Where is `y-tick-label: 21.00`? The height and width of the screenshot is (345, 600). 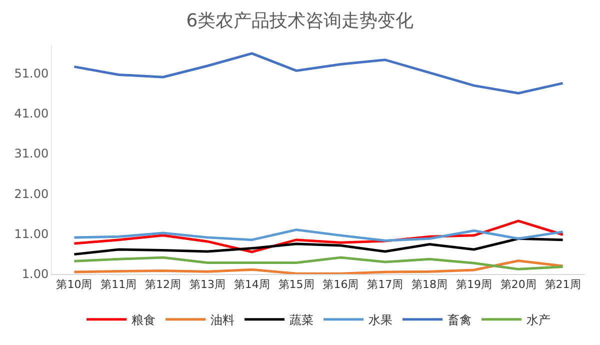
y-tick-label: 21.00 is located at coordinates (31, 193).